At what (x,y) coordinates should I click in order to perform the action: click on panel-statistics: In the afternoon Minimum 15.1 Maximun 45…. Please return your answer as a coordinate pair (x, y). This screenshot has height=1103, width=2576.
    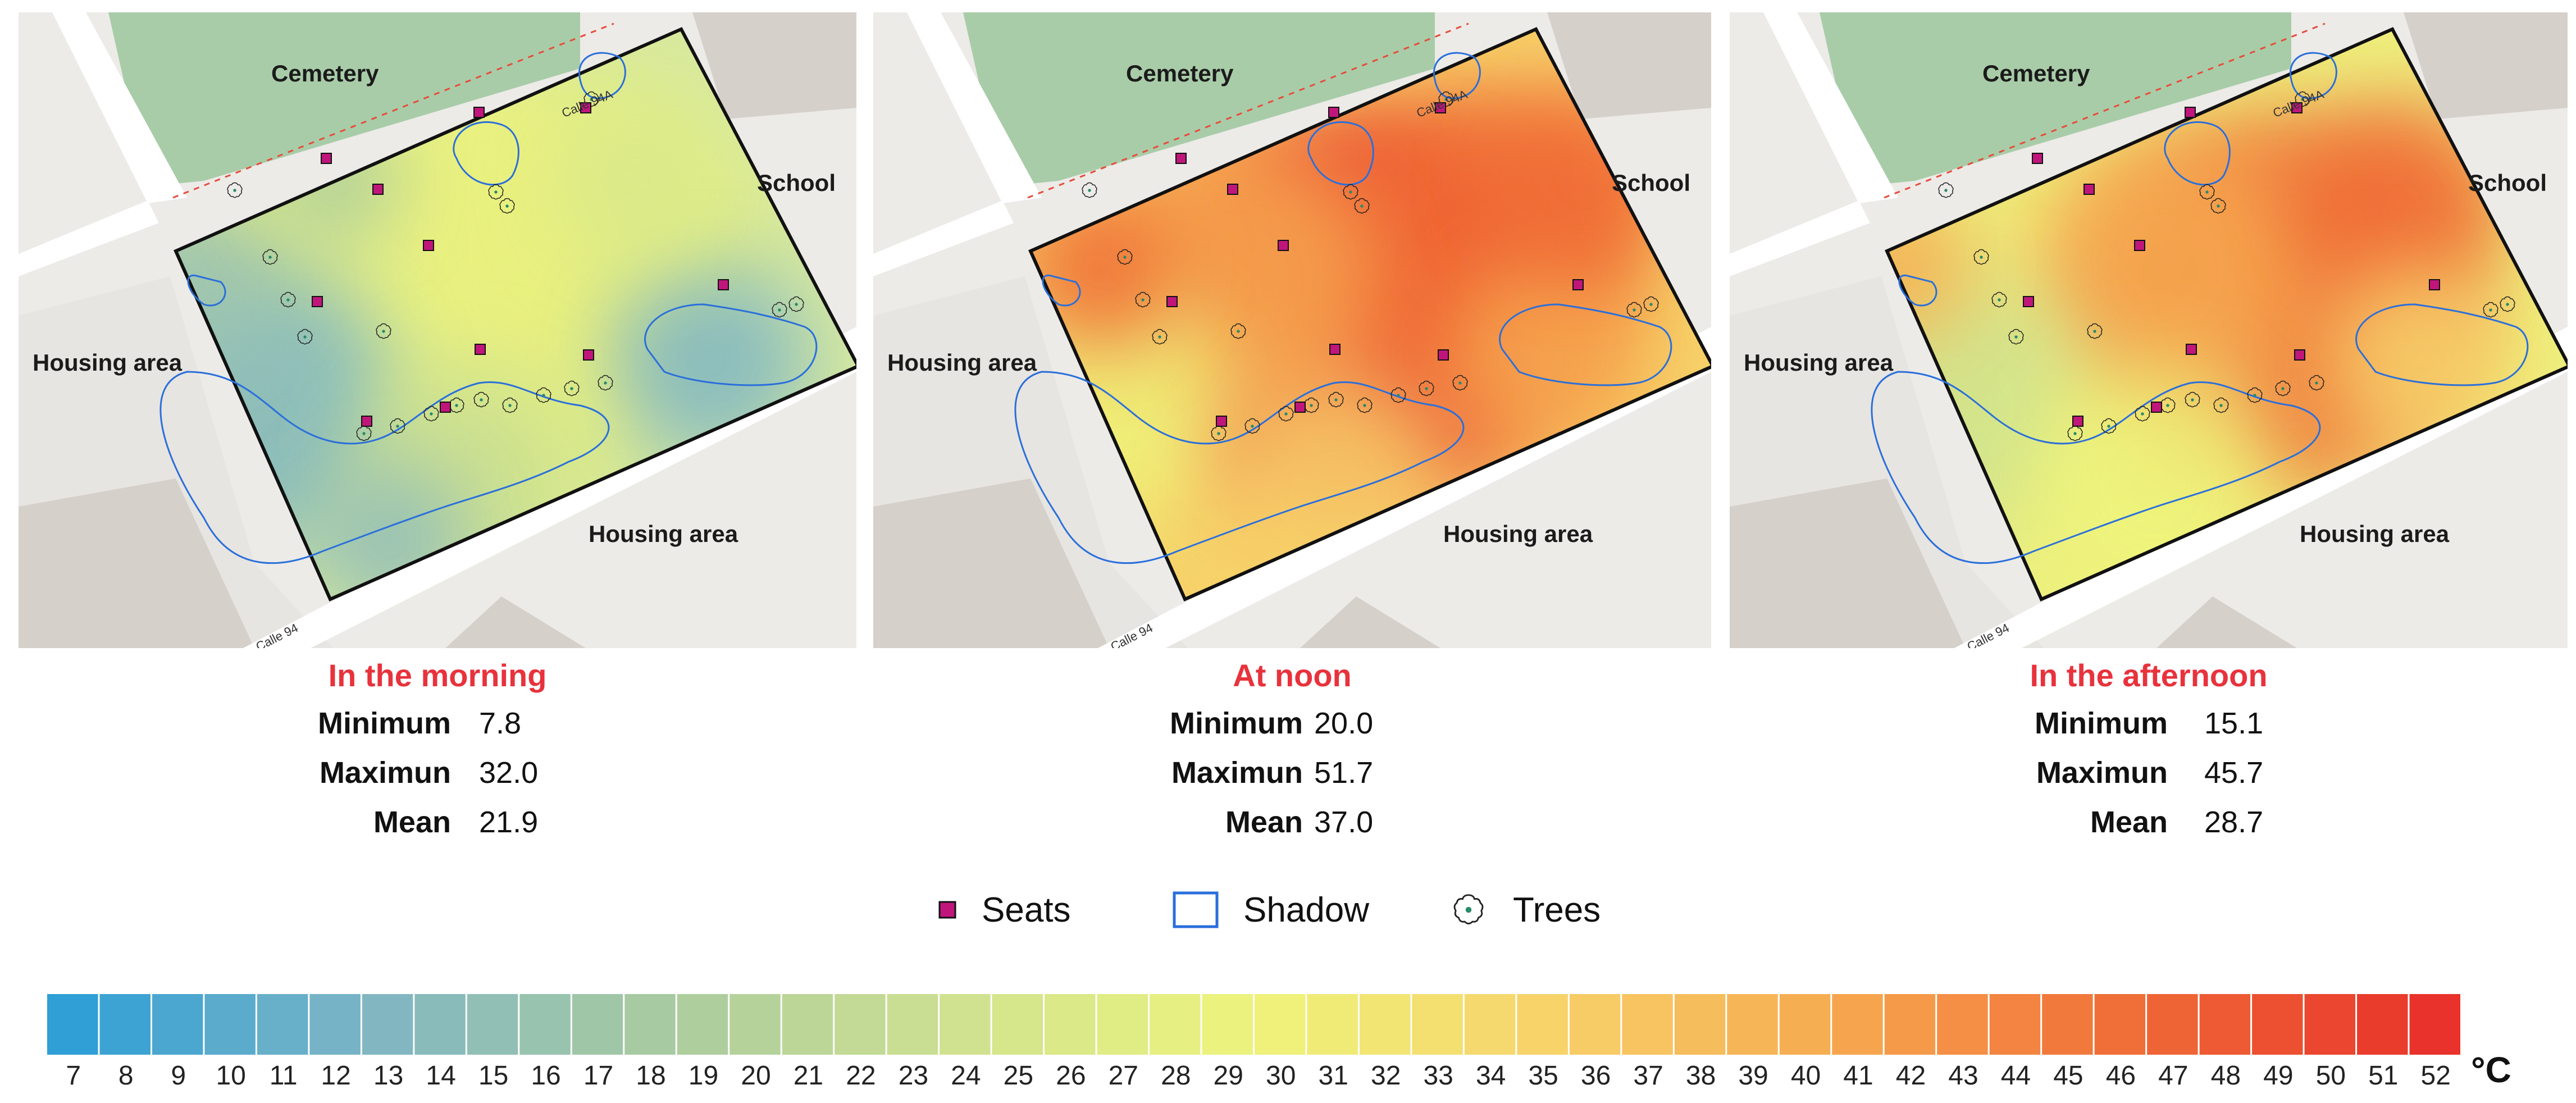
    Looking at the image, I should click on (2149, 747).